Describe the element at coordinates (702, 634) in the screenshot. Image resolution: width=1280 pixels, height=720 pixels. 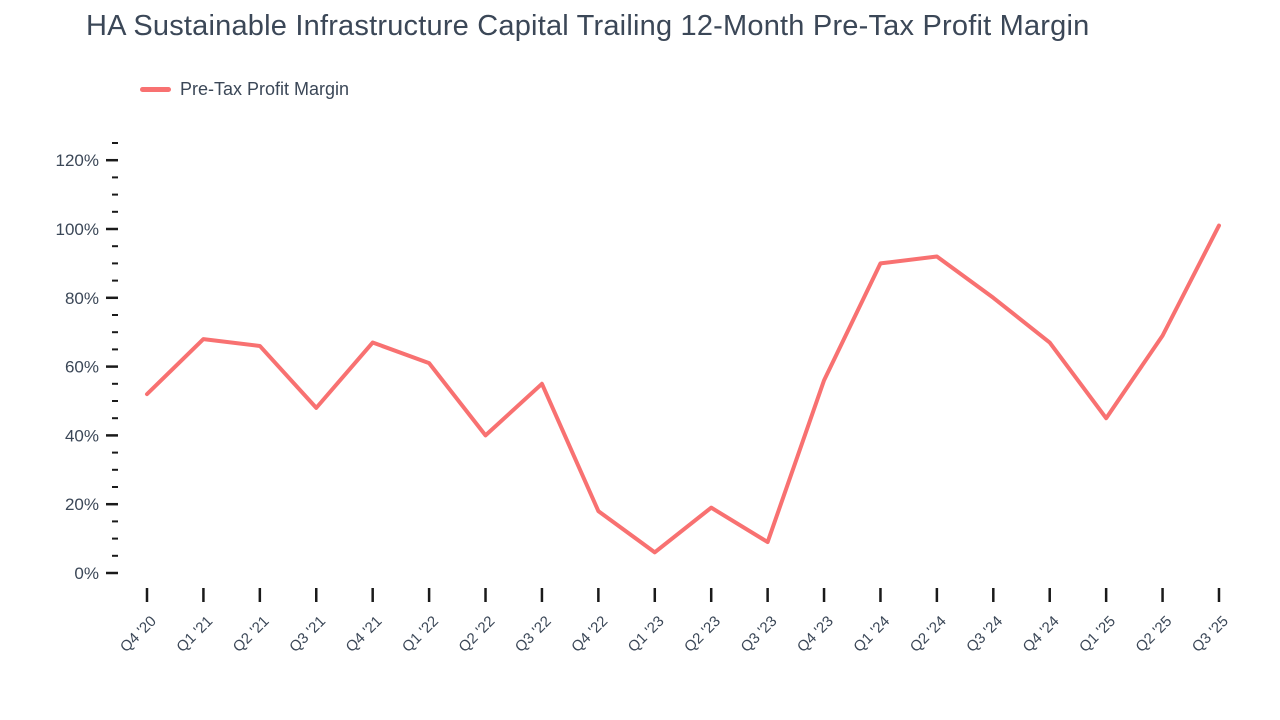
I see `x-tick-label: Q2 '23` at that location.